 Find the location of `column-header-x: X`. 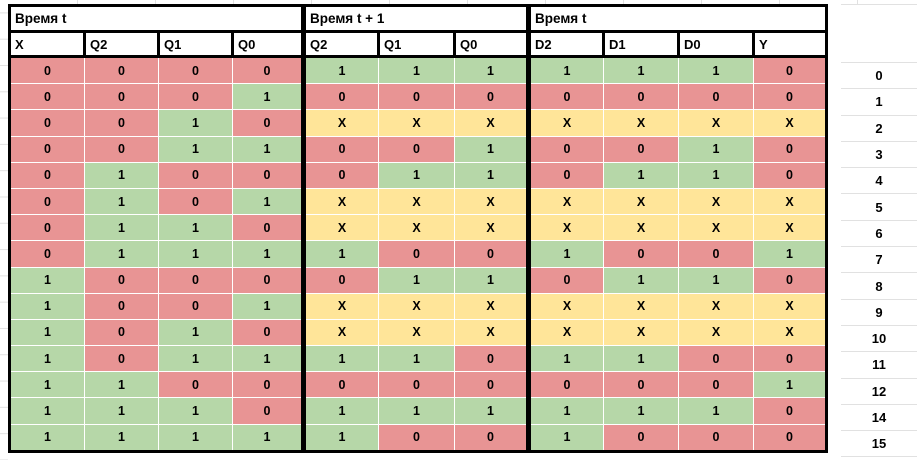

column-header-x: X is located at coordinates (47, 44).